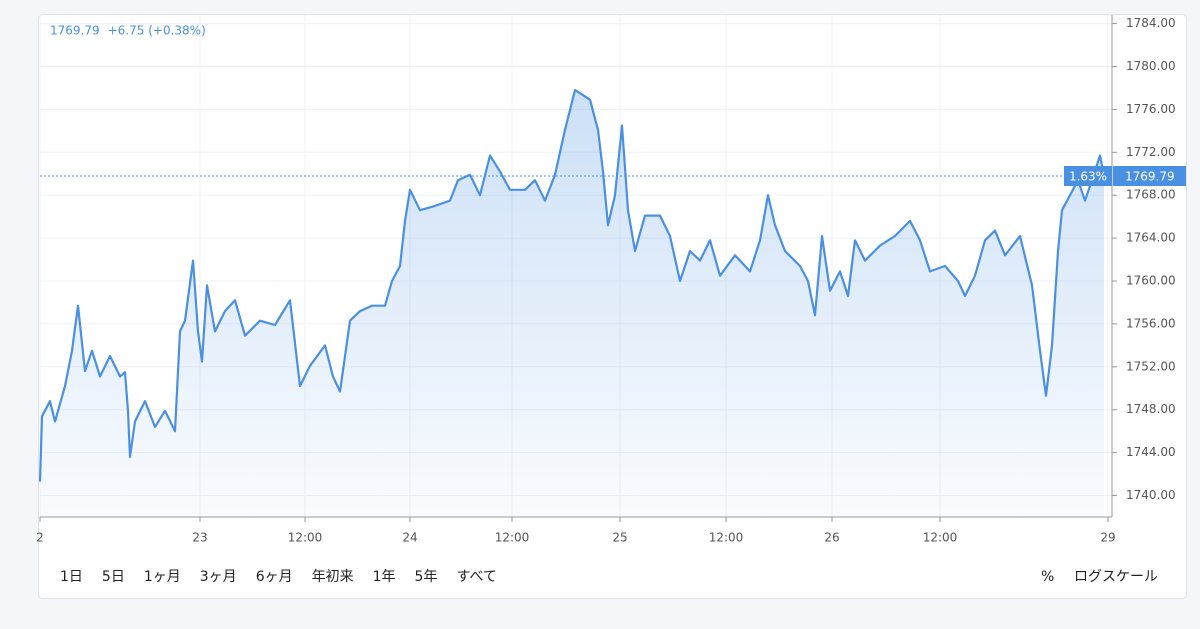 This screenshot has width=1200, height=629. Describe the element at coordinates (157, 31) in the screenshot. I see `header-change: +6.75 (+0.38%)` at that location.